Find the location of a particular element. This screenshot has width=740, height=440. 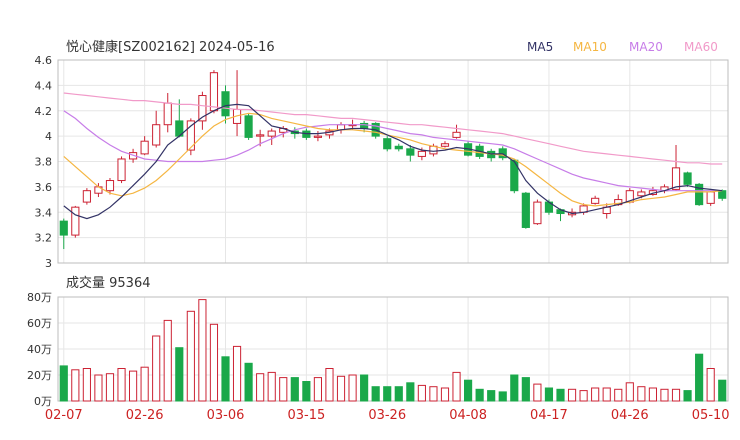

volume-tick-label: 0万 is located at coordinates (43, 401).